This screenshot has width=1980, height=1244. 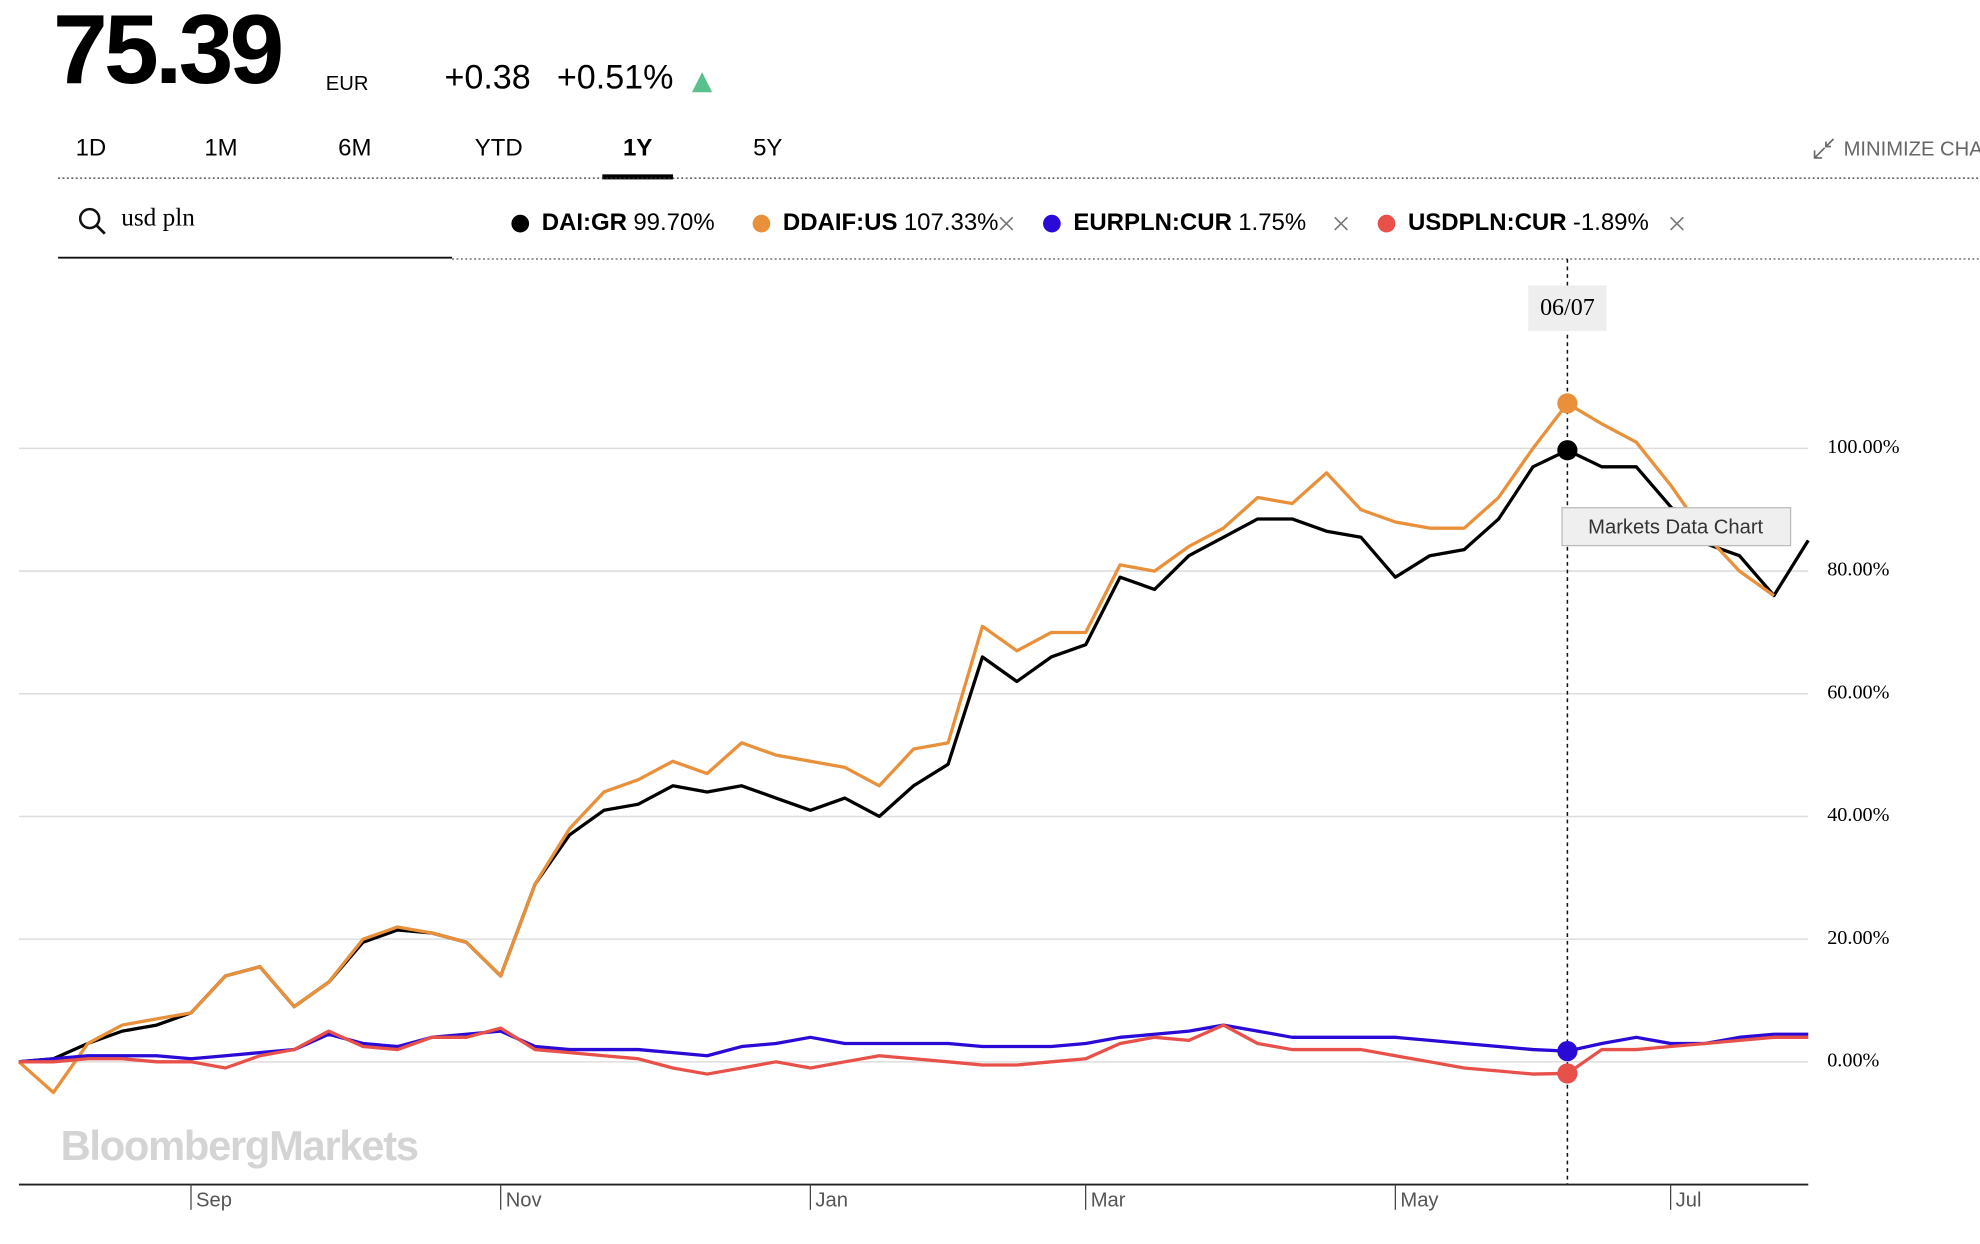 I want to click on tabs: 1D 1M 6M YTD 1Y 5Y, so click(x=429, y=157).